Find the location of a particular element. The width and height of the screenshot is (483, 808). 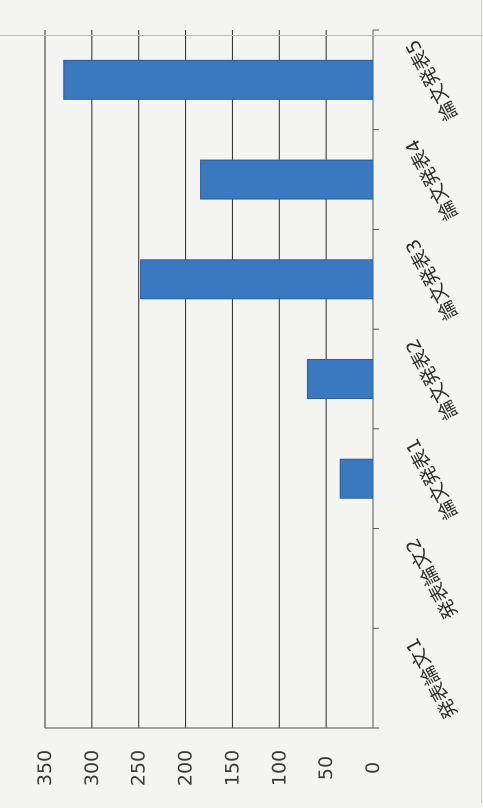

value-tick-label: 0 is located at coordinates (373, 768).